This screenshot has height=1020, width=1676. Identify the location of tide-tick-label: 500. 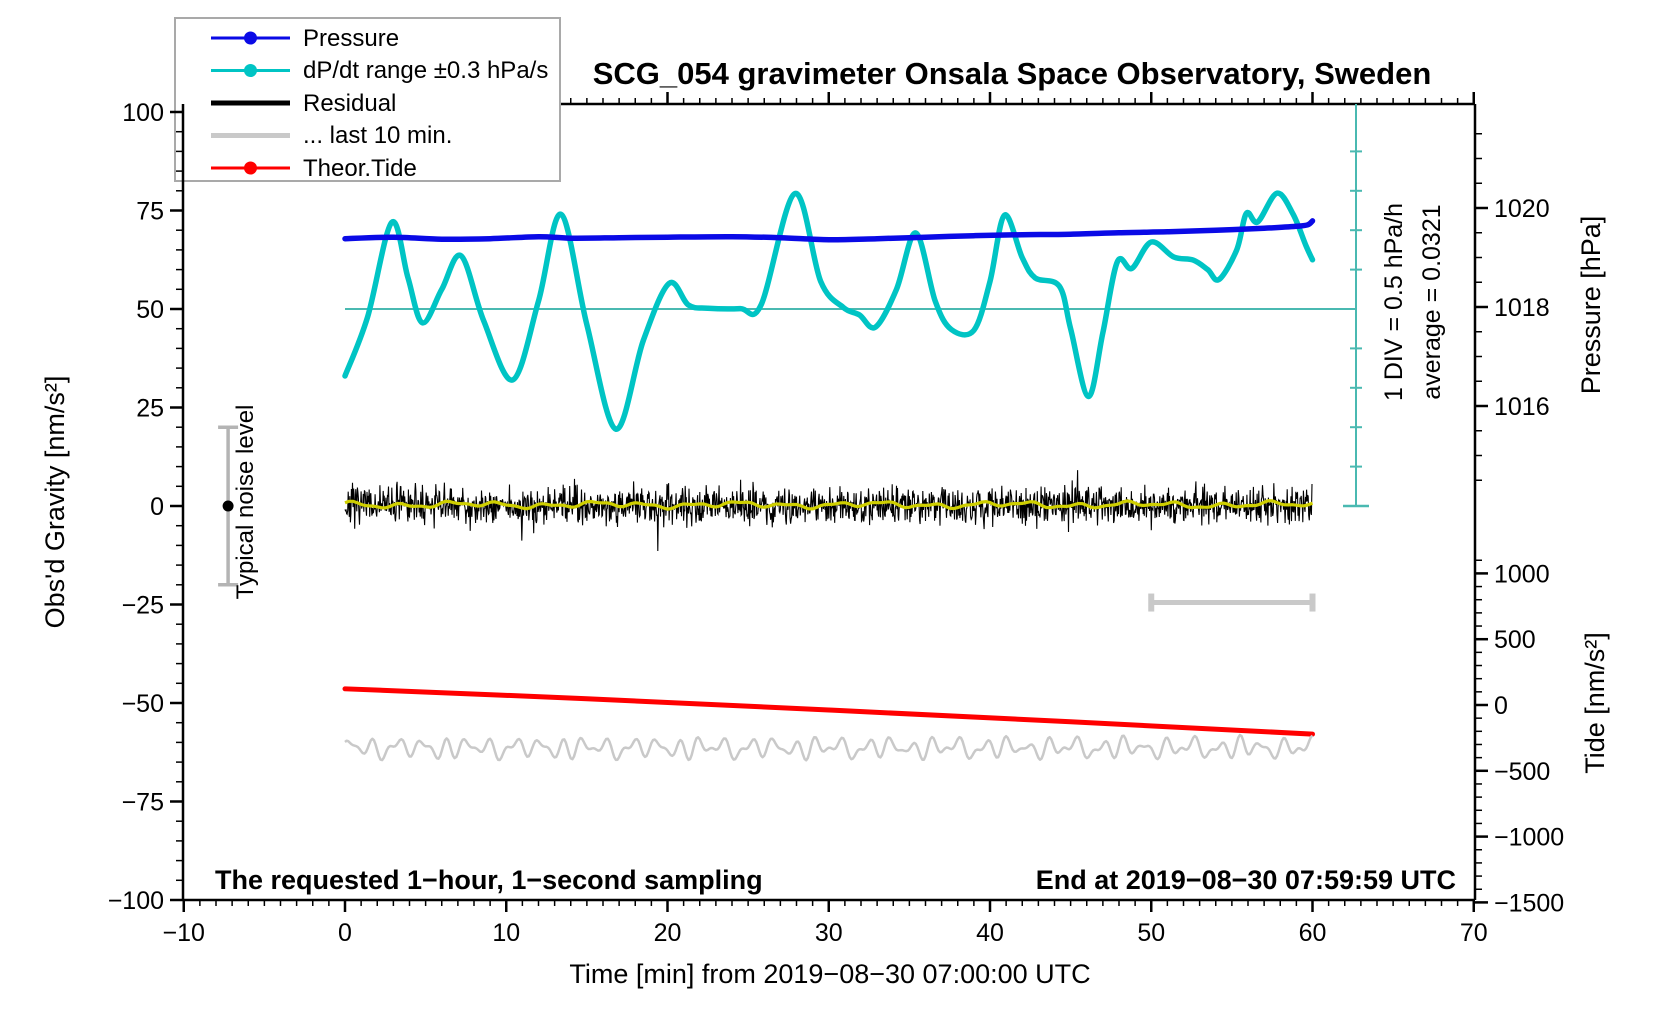
(1515, 640).